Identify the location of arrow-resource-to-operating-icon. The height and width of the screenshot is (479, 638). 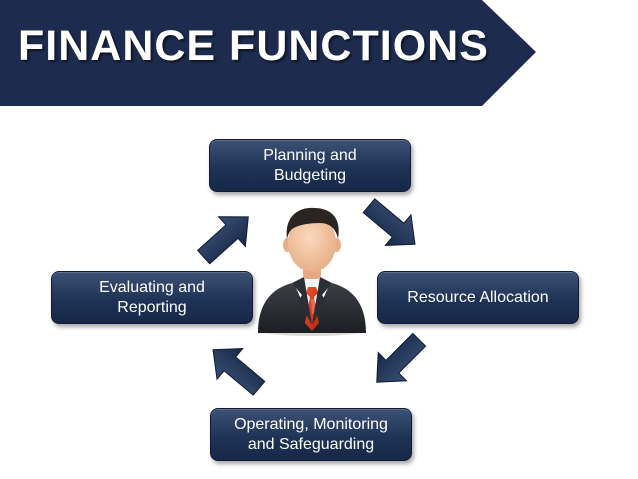
(401, 357).